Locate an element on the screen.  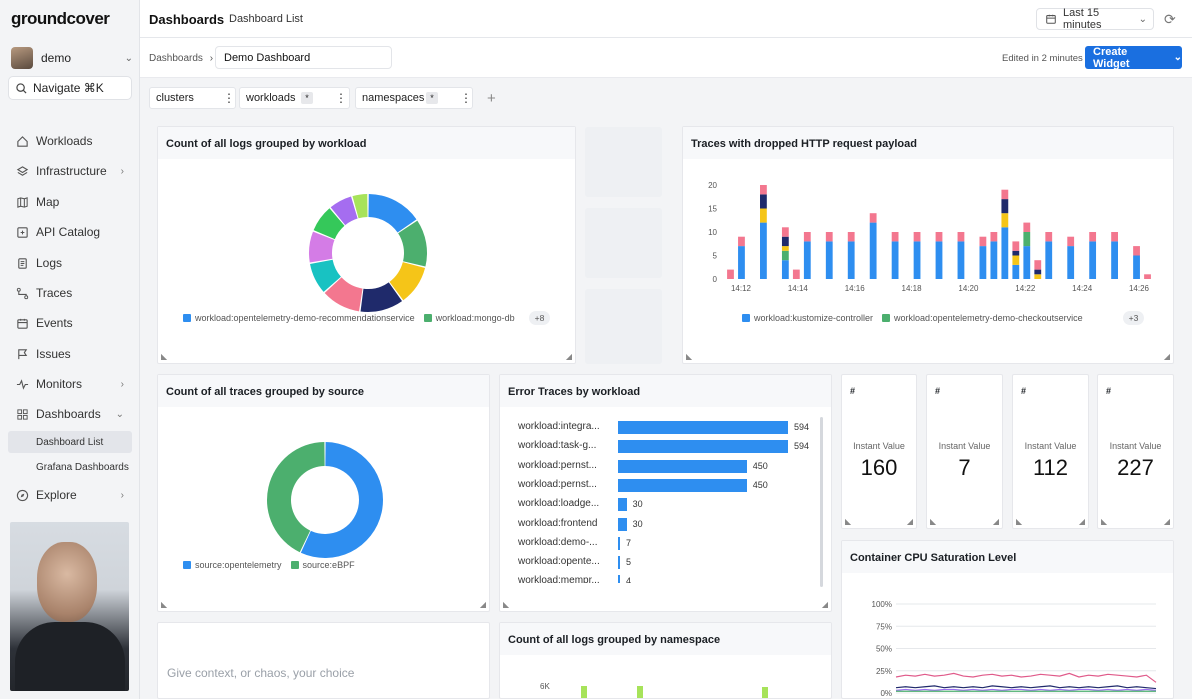
time-range-picker: Last 15 minutes ⌄ is located at coordinates (1095, 19).